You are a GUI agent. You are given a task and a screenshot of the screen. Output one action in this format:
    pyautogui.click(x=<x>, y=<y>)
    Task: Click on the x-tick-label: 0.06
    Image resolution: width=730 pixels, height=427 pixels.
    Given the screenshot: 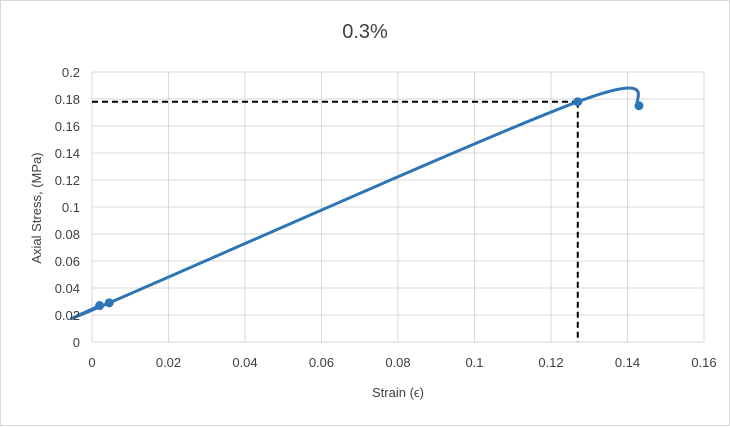 What is the action you would take?
    pyautogui.click(x=321, y=362)
    